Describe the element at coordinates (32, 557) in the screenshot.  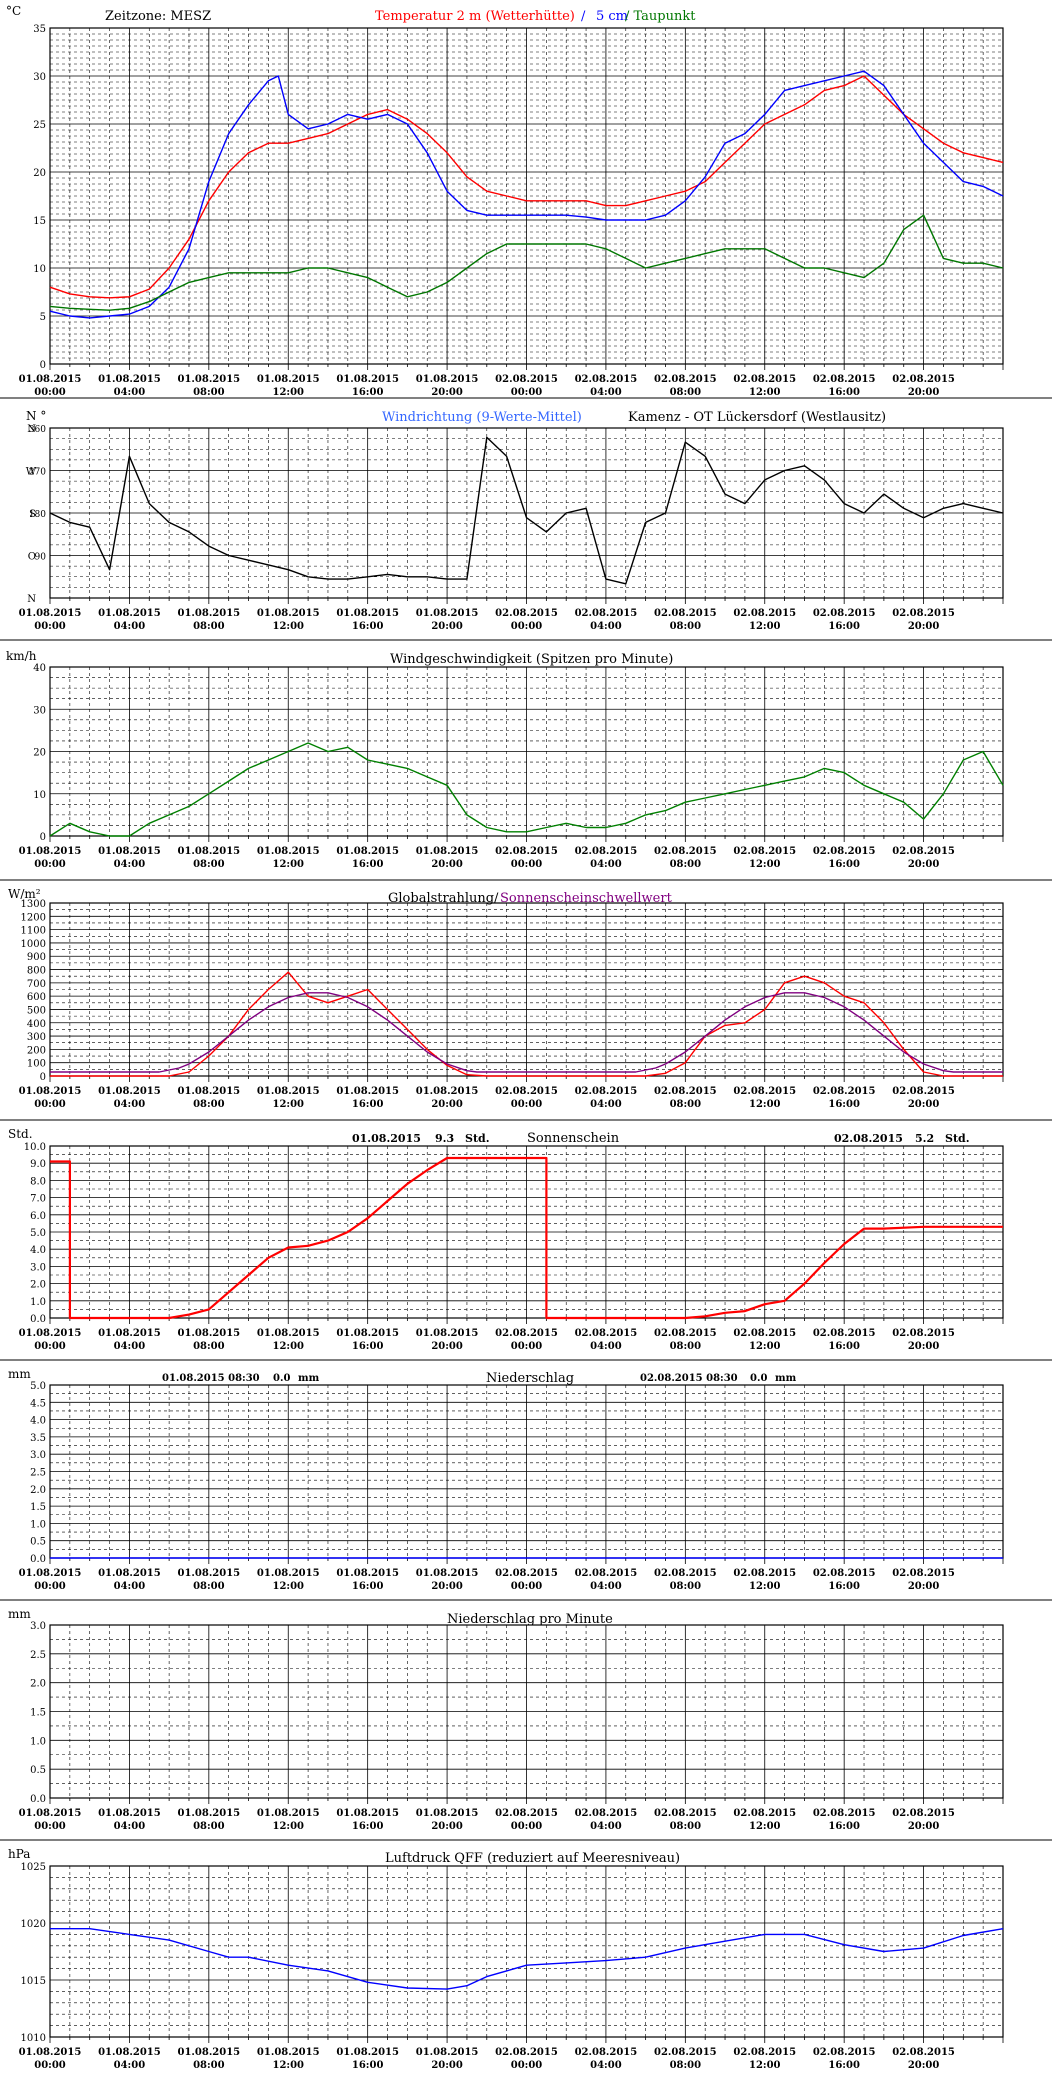
I see `y-tick-label: O` at that location.